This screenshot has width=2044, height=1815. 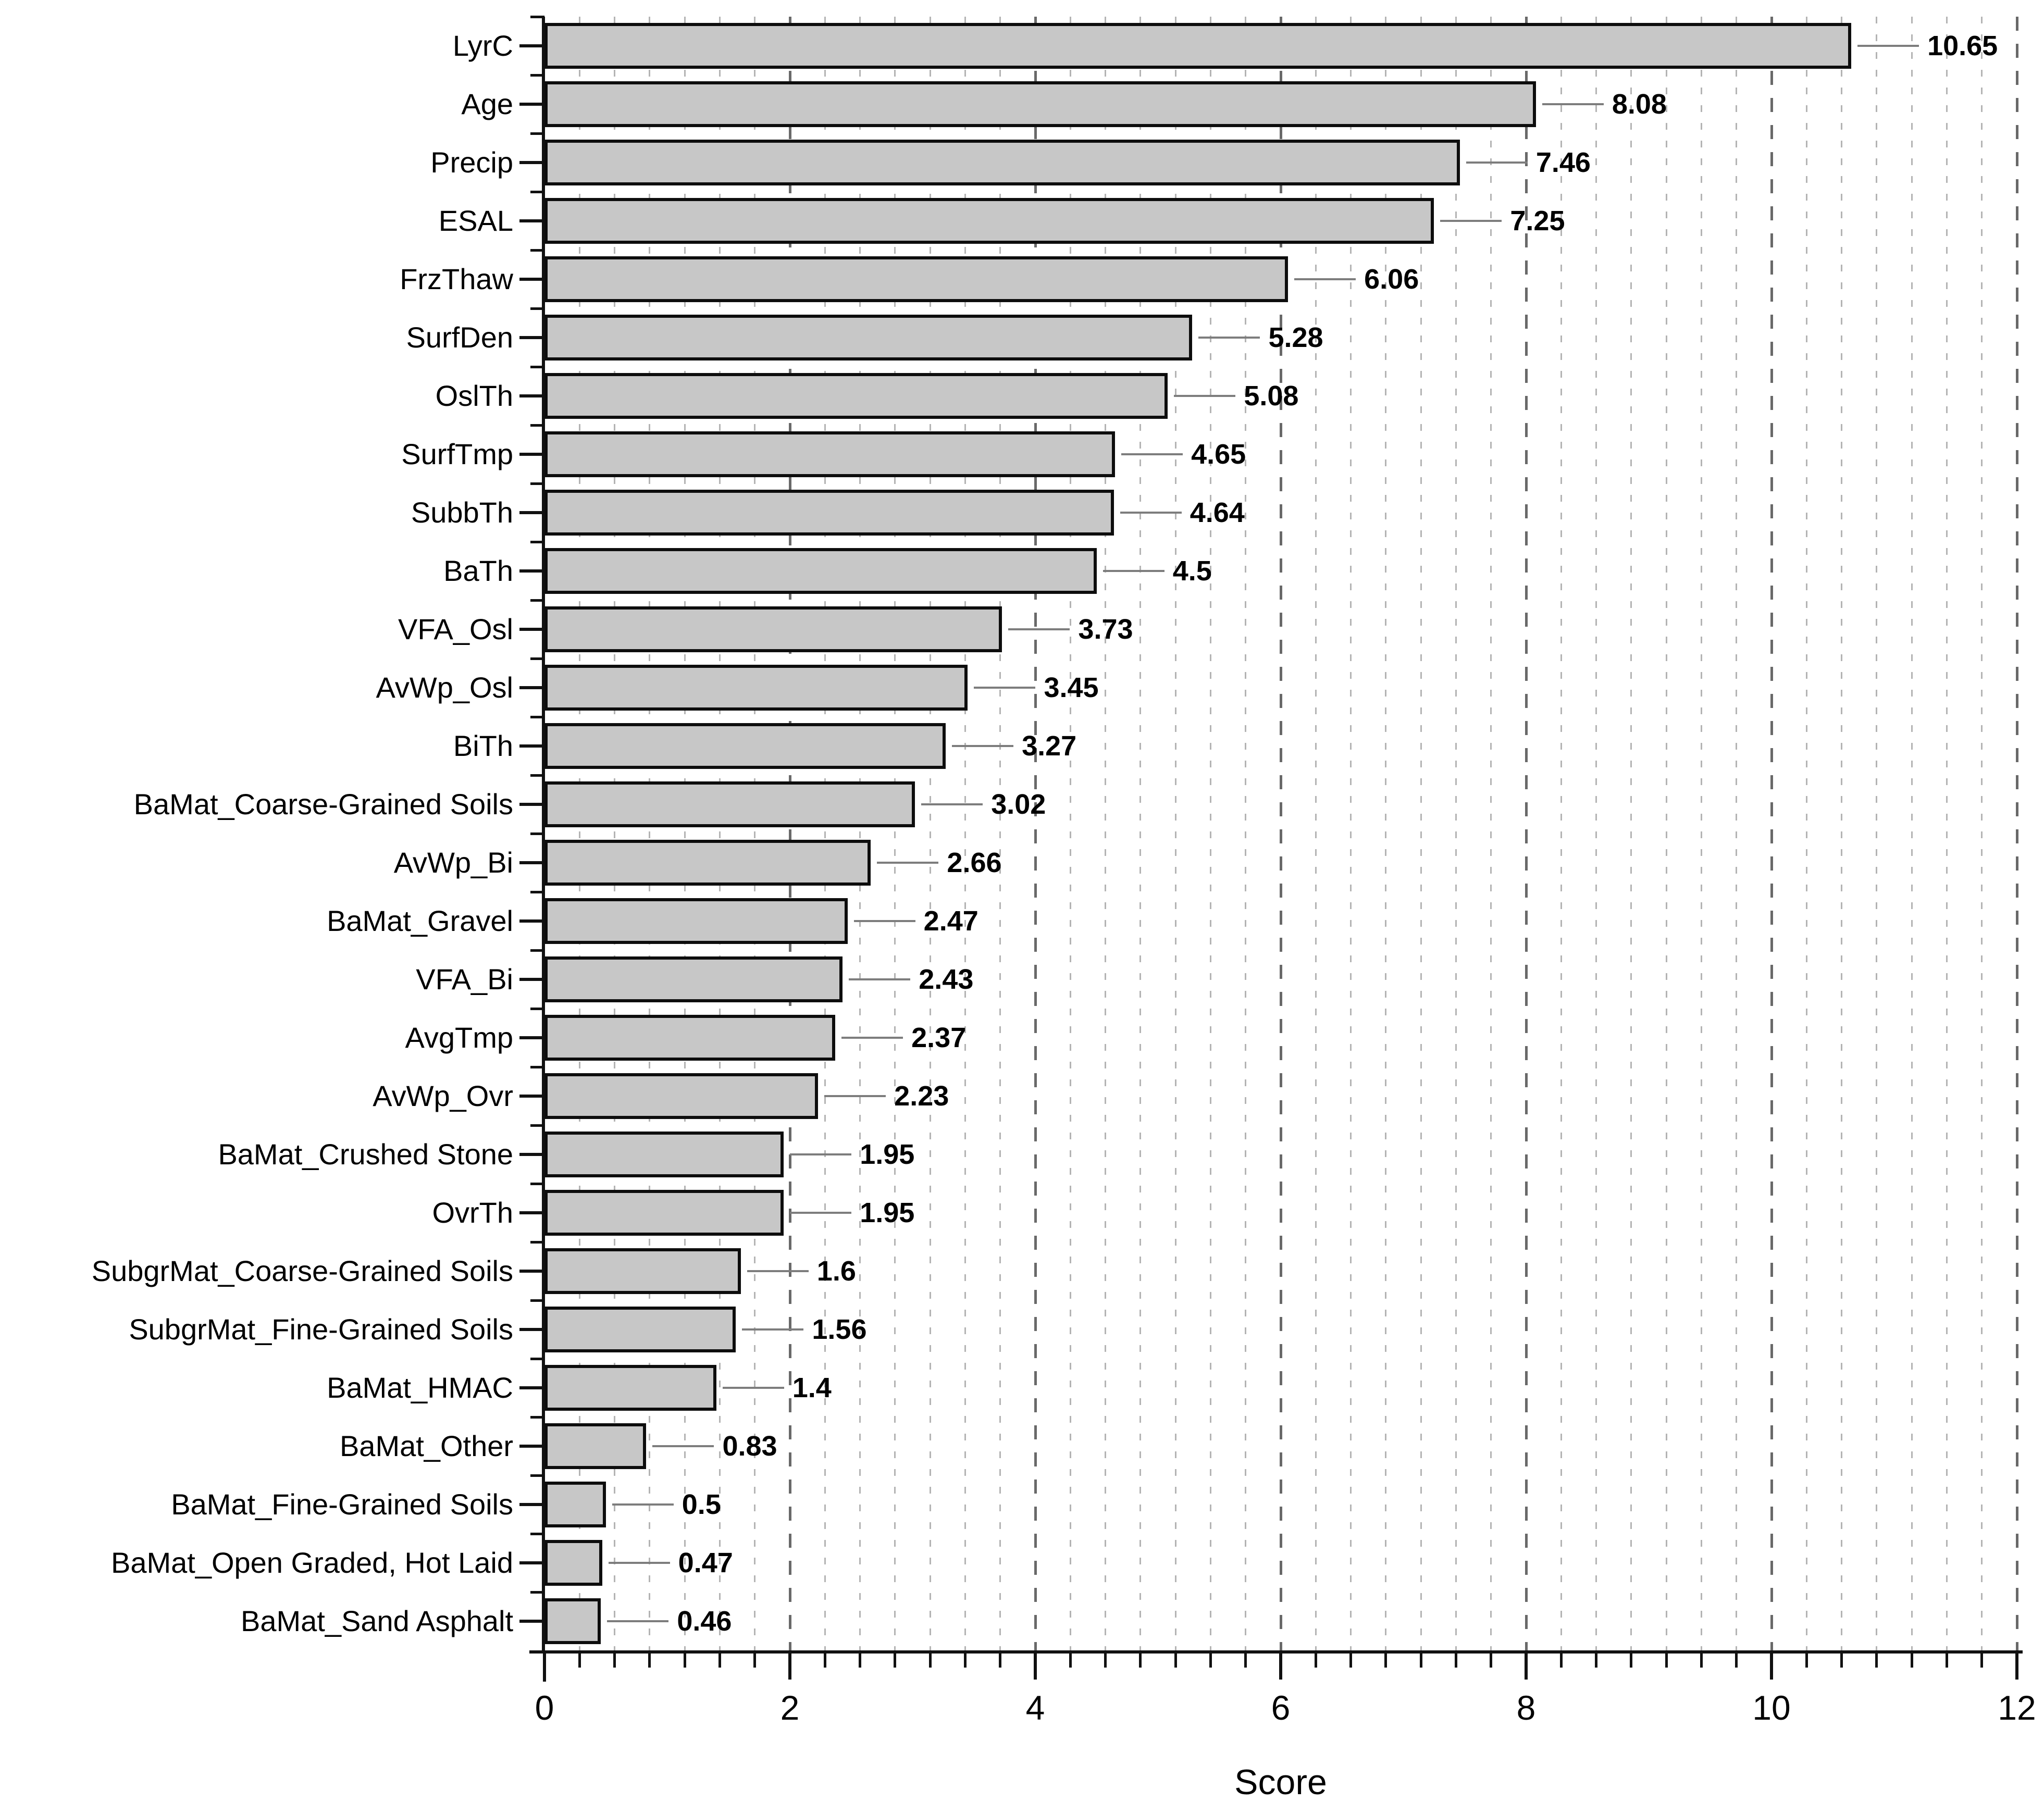 What do you see at coordinates (1217, 512) in the screenshot?
I see `bar-value-label: 4.64` at bounding box center [1217, 512].